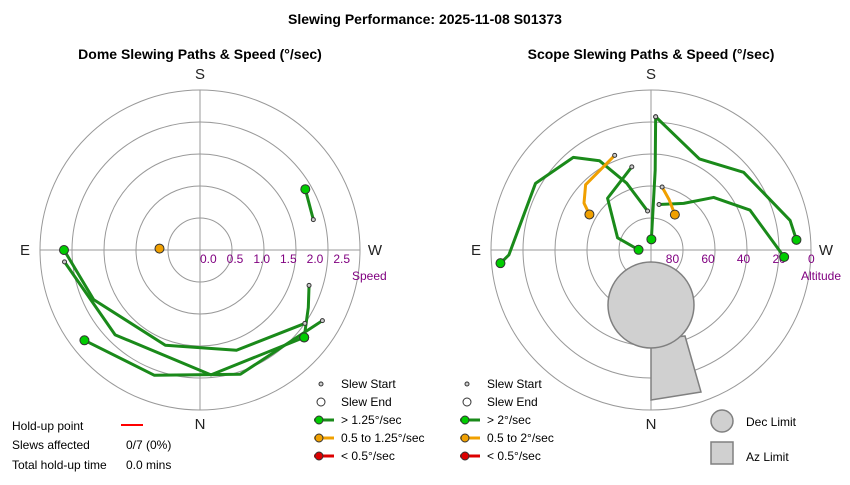  What do you see at coordinates (673, 259) in the screenshot?
I see `scope-tick-label: 80` at bounding box center [673, 259].